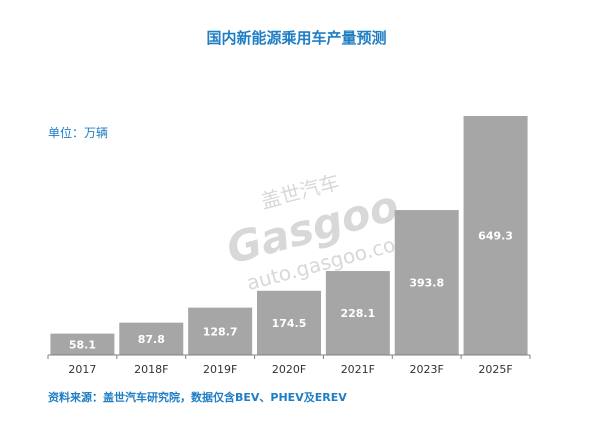  Describe the element at coordinates (151, 369) in the screenshot. I see `tick-label-2018F: 2018F` at that location.